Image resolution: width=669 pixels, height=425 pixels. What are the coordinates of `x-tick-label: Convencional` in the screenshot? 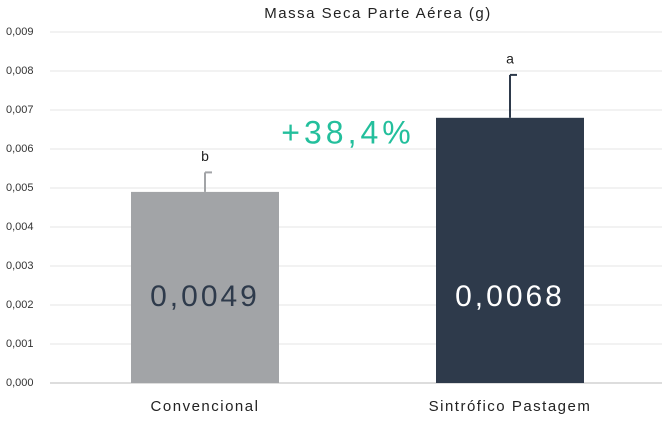 It's located at (205, 406).